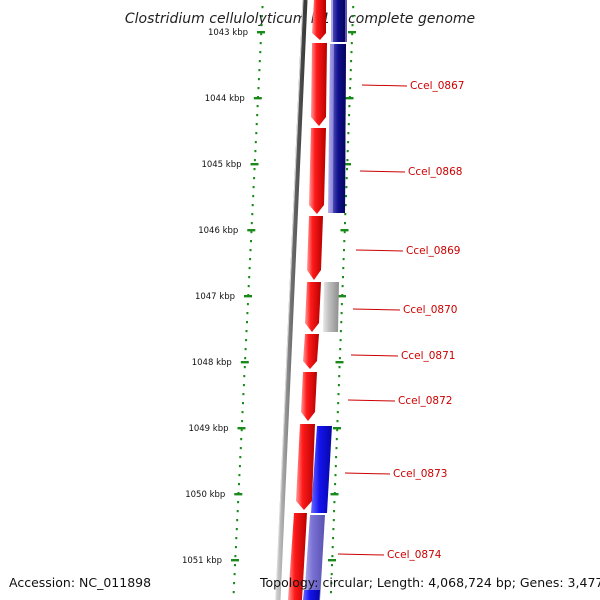 The width and height of the screenshot is (600, 600). What do you see at coordinates (331, 307) in the screenshot?
I see `cds-reverse-pseudo` at bounding box center [331, 307].